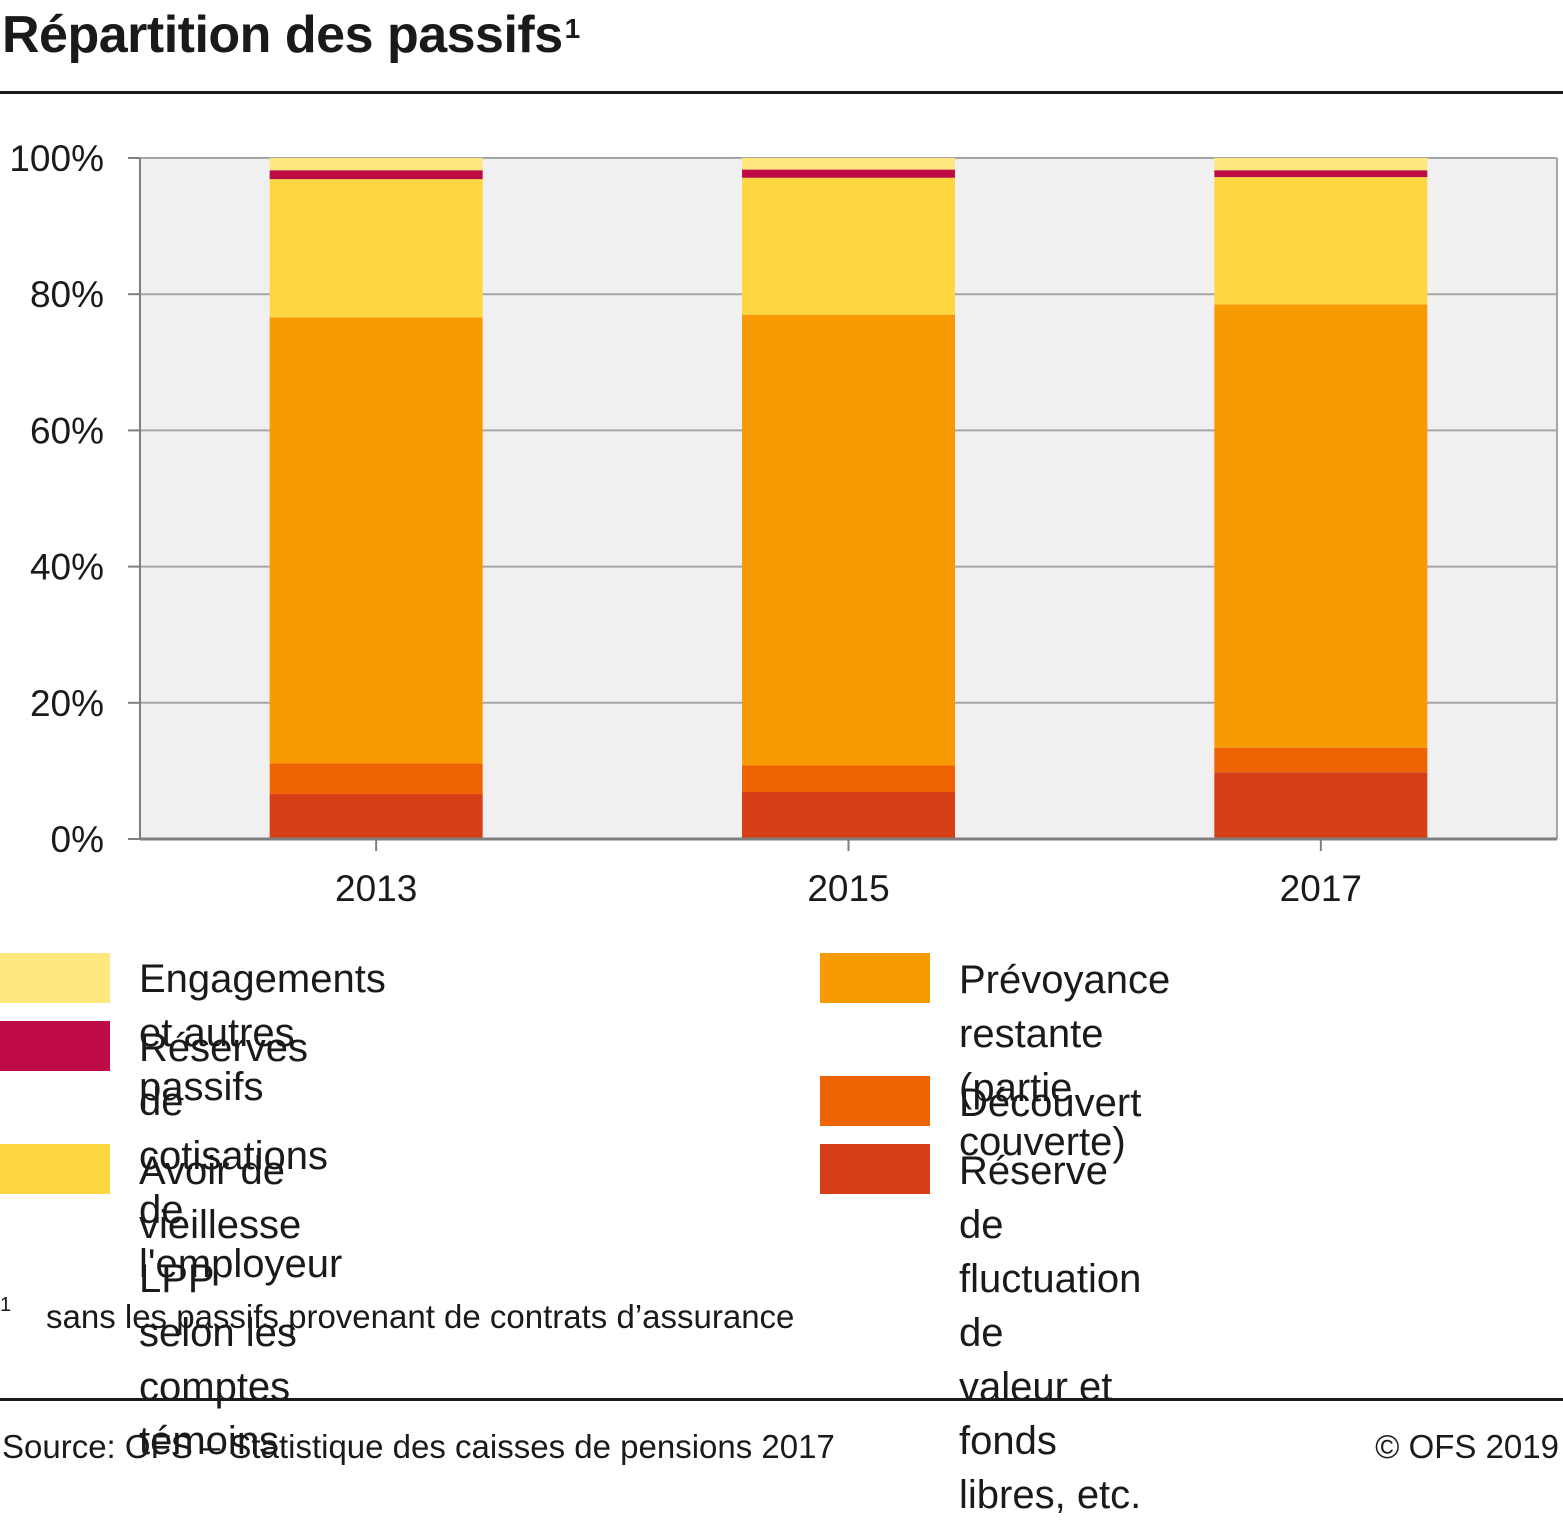 The width and height of the screenshot is (1563, 1522). I want to click on legend-label: Réserves de cotisations de l'employeur, so click(241, 1156).